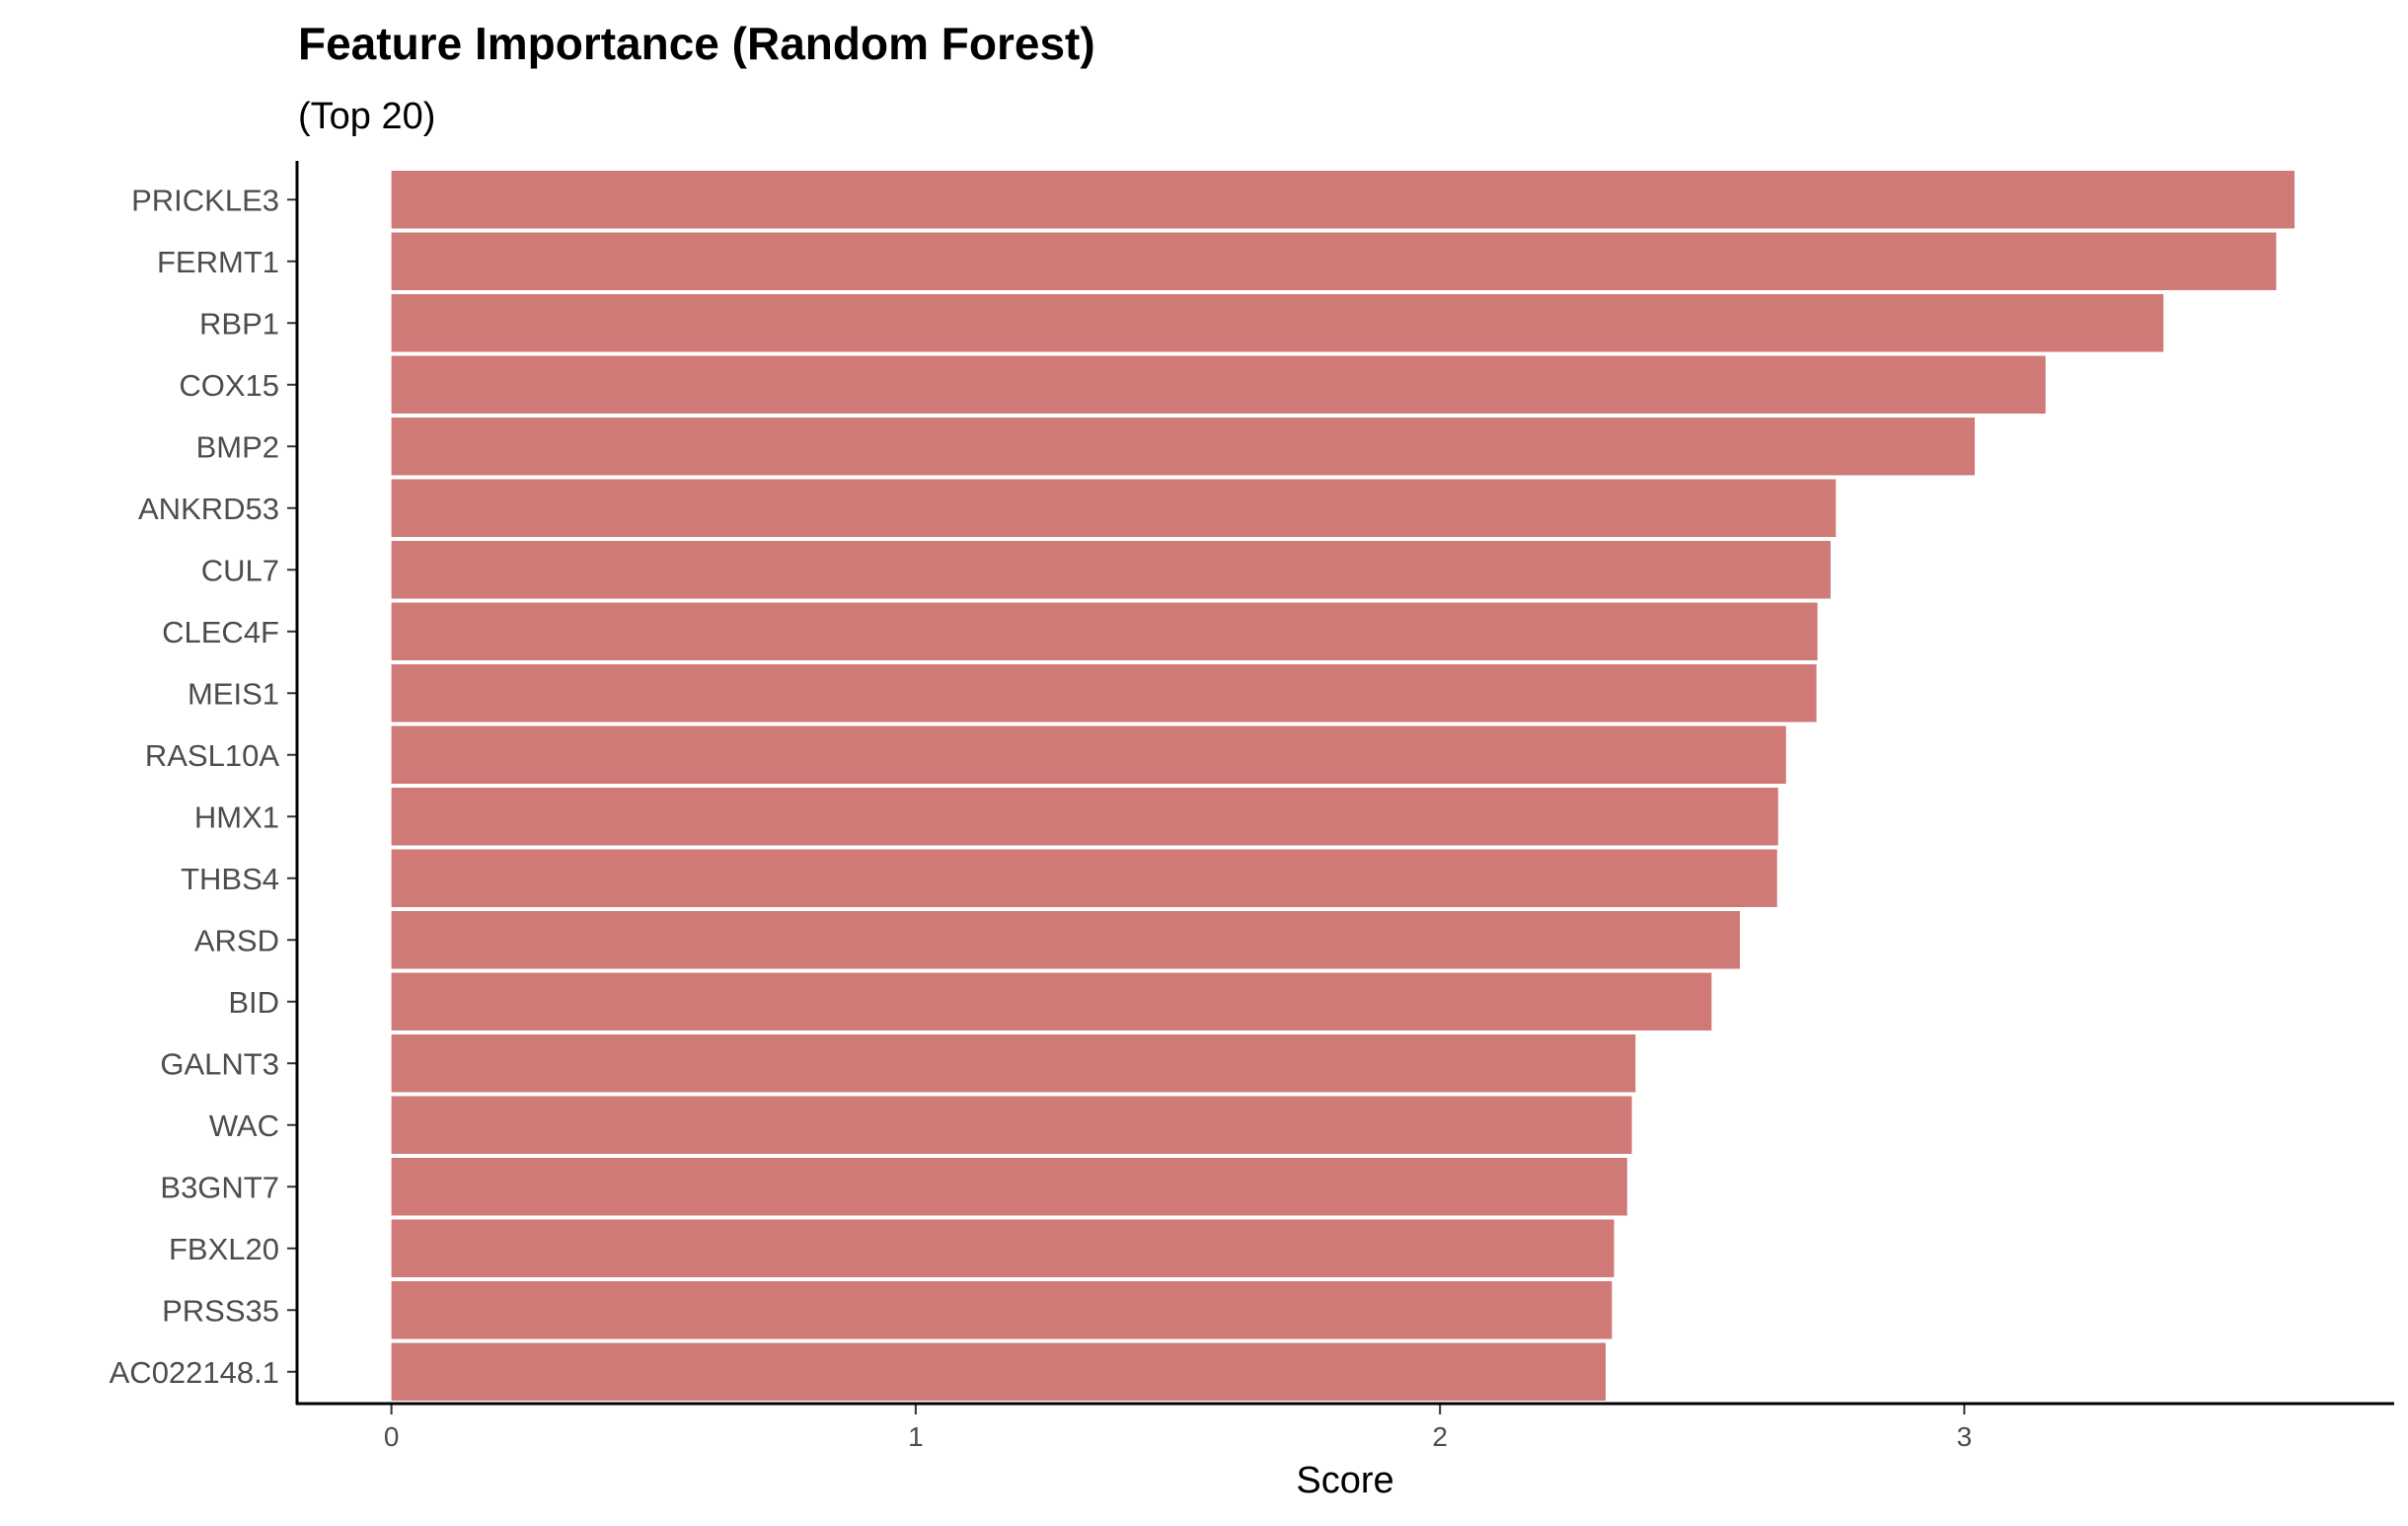  I want to click on bar-ANKRD53, so click(1114, 508).